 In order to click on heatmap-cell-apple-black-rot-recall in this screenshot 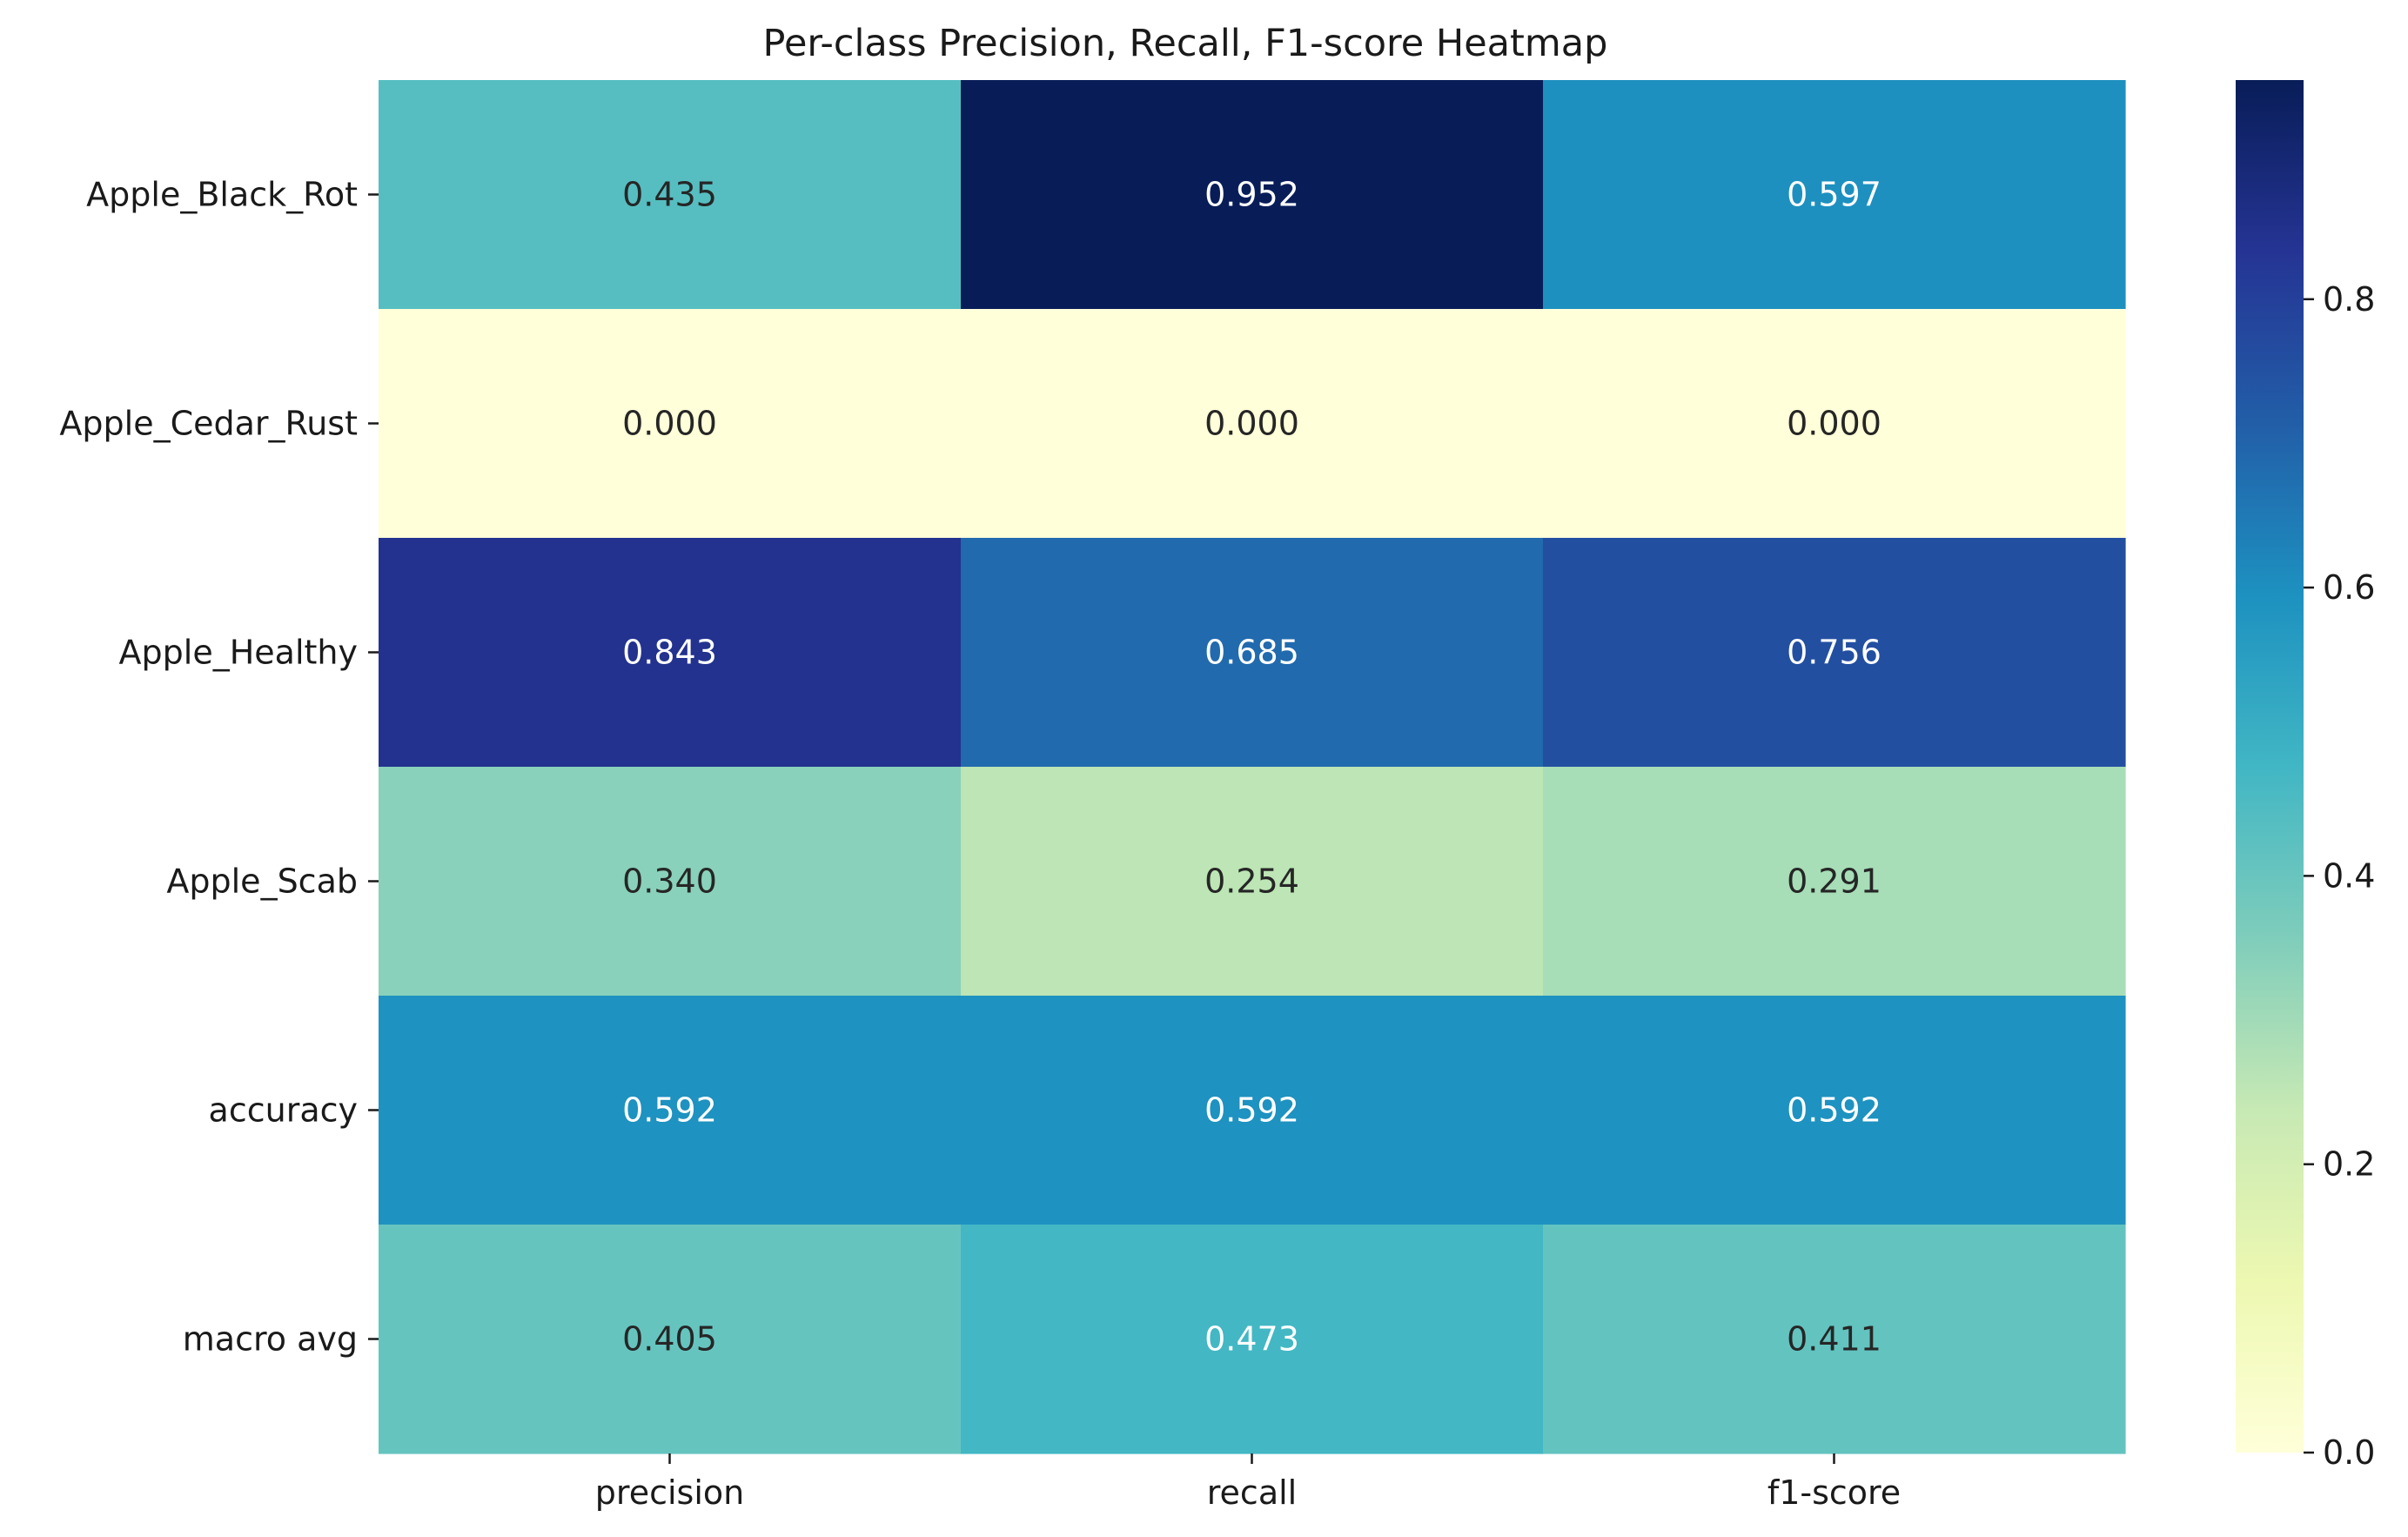, I will do `click(1252, 195)`.